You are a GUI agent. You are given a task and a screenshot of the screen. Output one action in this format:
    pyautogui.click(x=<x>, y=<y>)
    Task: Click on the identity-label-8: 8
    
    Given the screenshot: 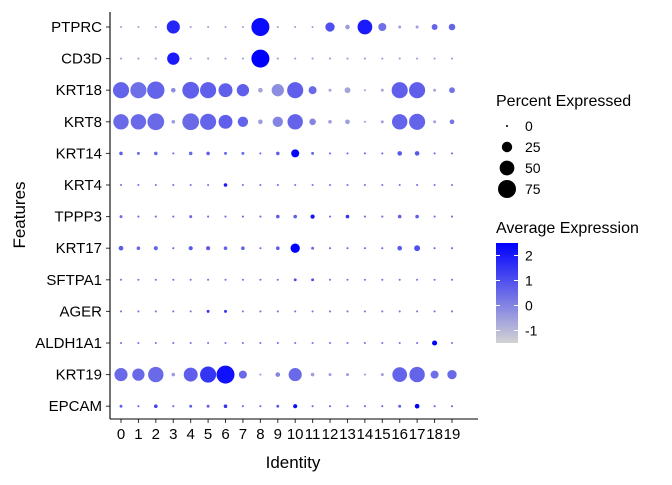 What is the action you would take?
    pyautogui.click(x=260, y=434)
    